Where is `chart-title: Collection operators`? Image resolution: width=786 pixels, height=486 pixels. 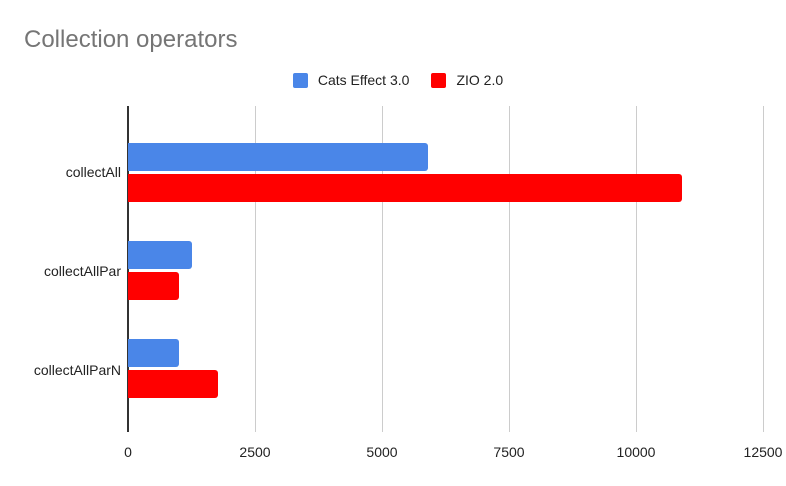
chart-title: Collection operators is located at coordinates (131, 39).